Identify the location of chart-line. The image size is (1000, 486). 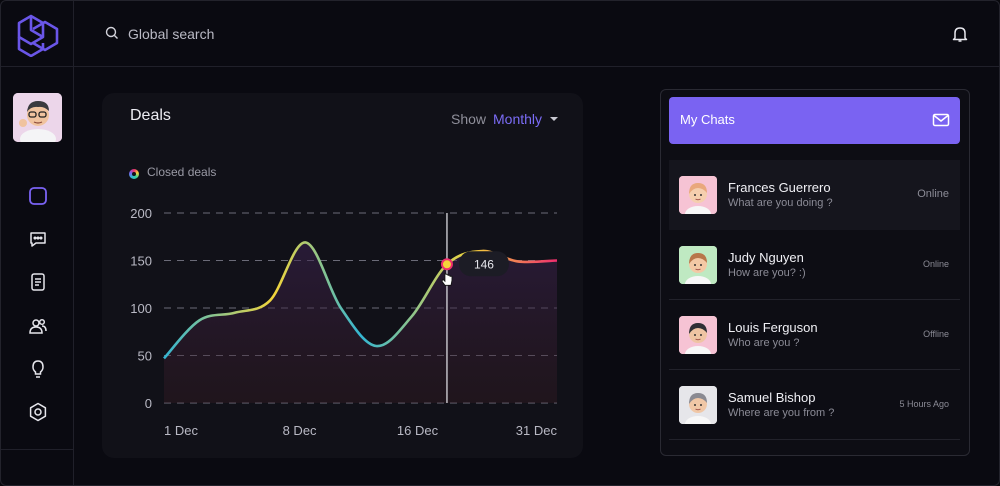
(360, 300).